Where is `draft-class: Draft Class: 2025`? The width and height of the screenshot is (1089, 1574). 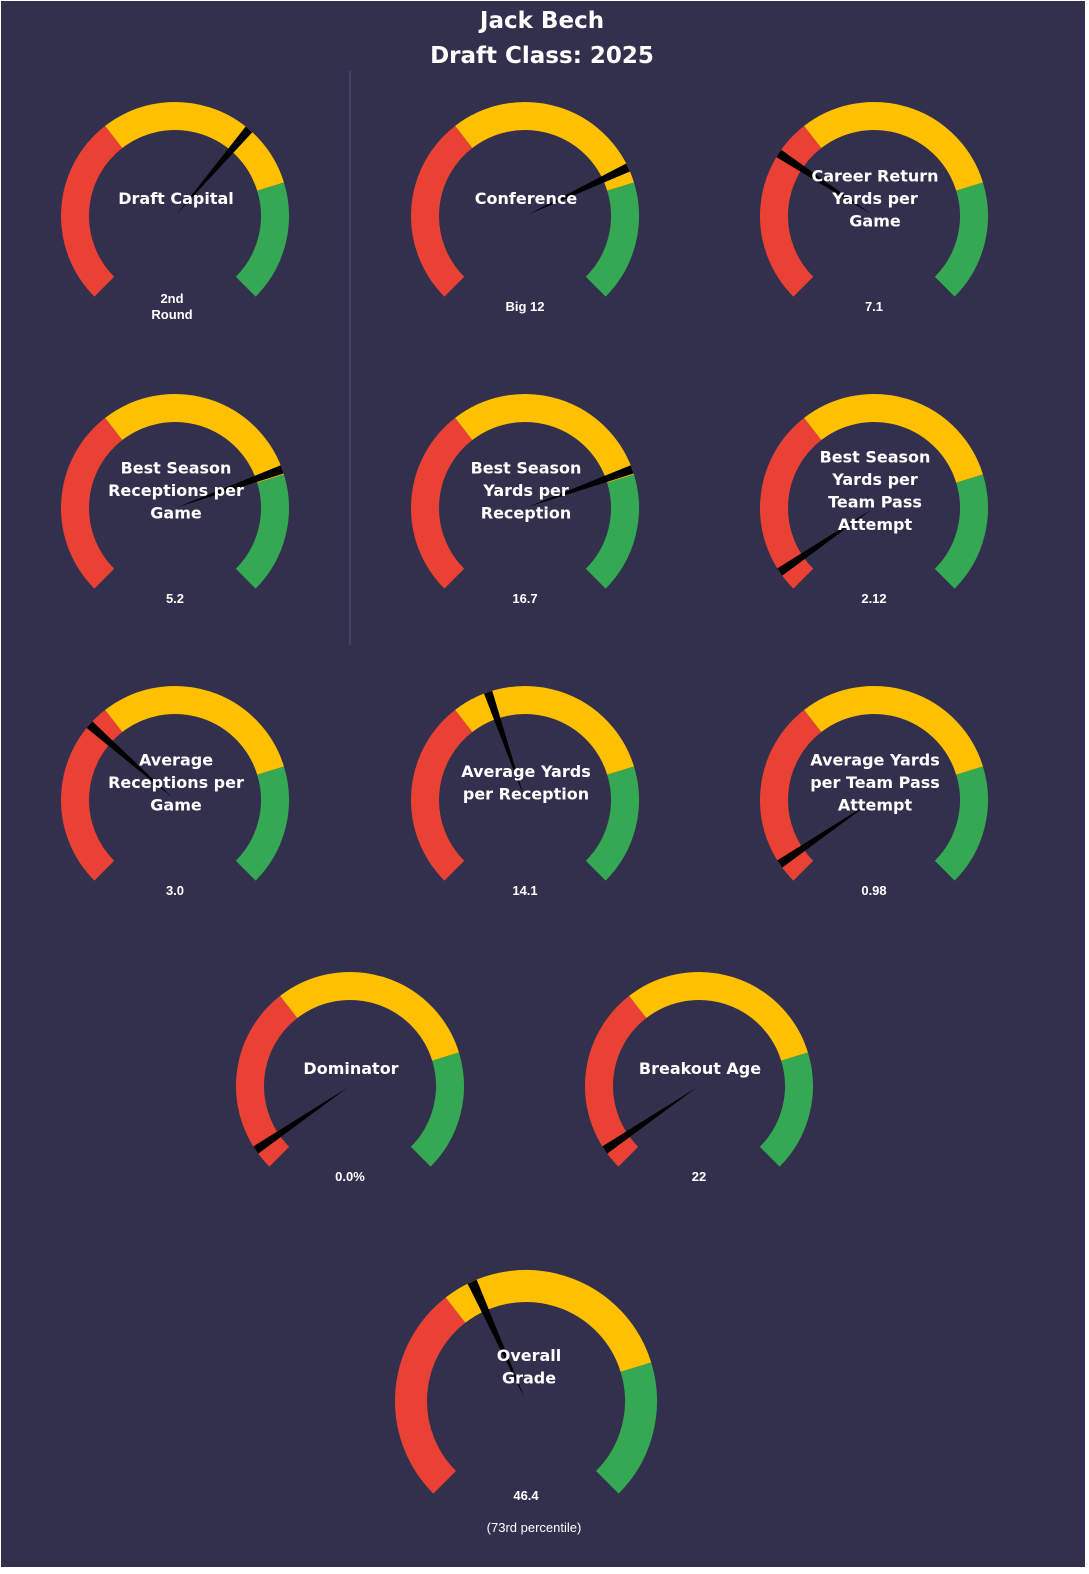 draft-class: Draft Class: 2025 is located at coordinates (542, 56).